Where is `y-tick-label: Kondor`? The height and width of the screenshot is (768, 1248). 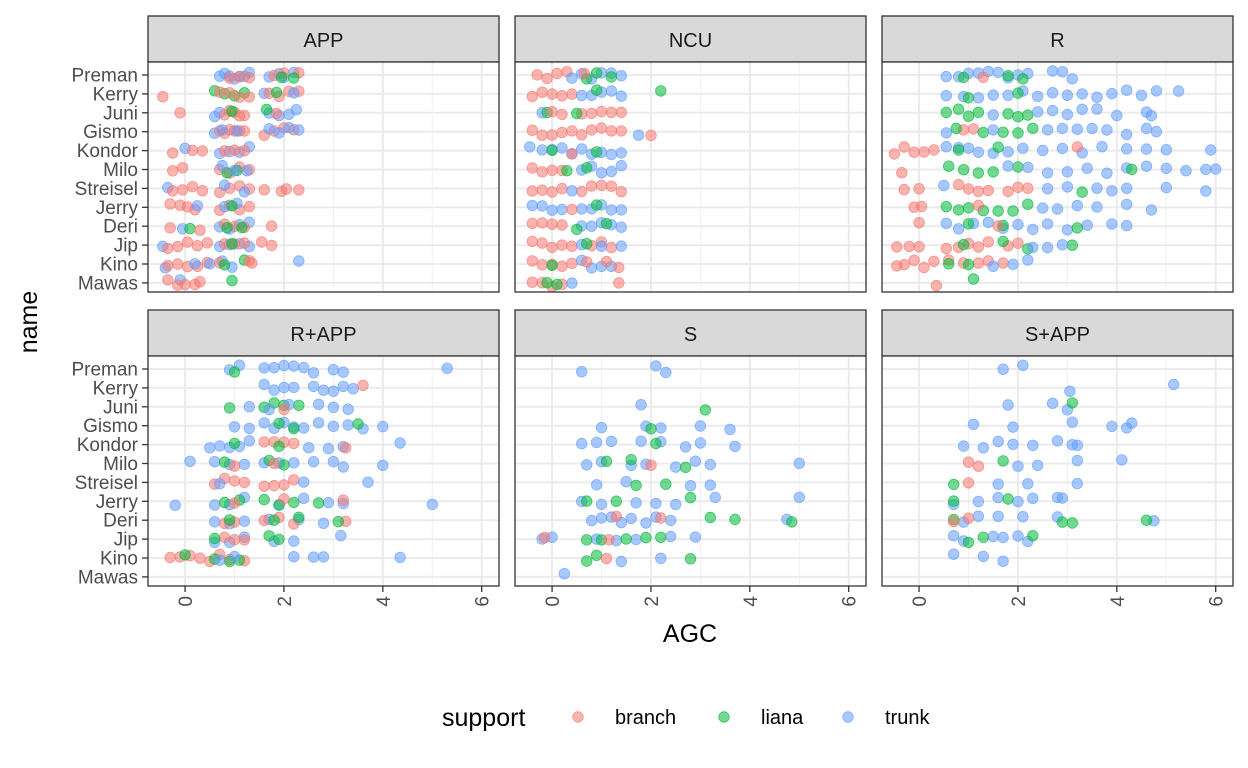 y-tick-label: Kondor is located at coordinates (108, 151).